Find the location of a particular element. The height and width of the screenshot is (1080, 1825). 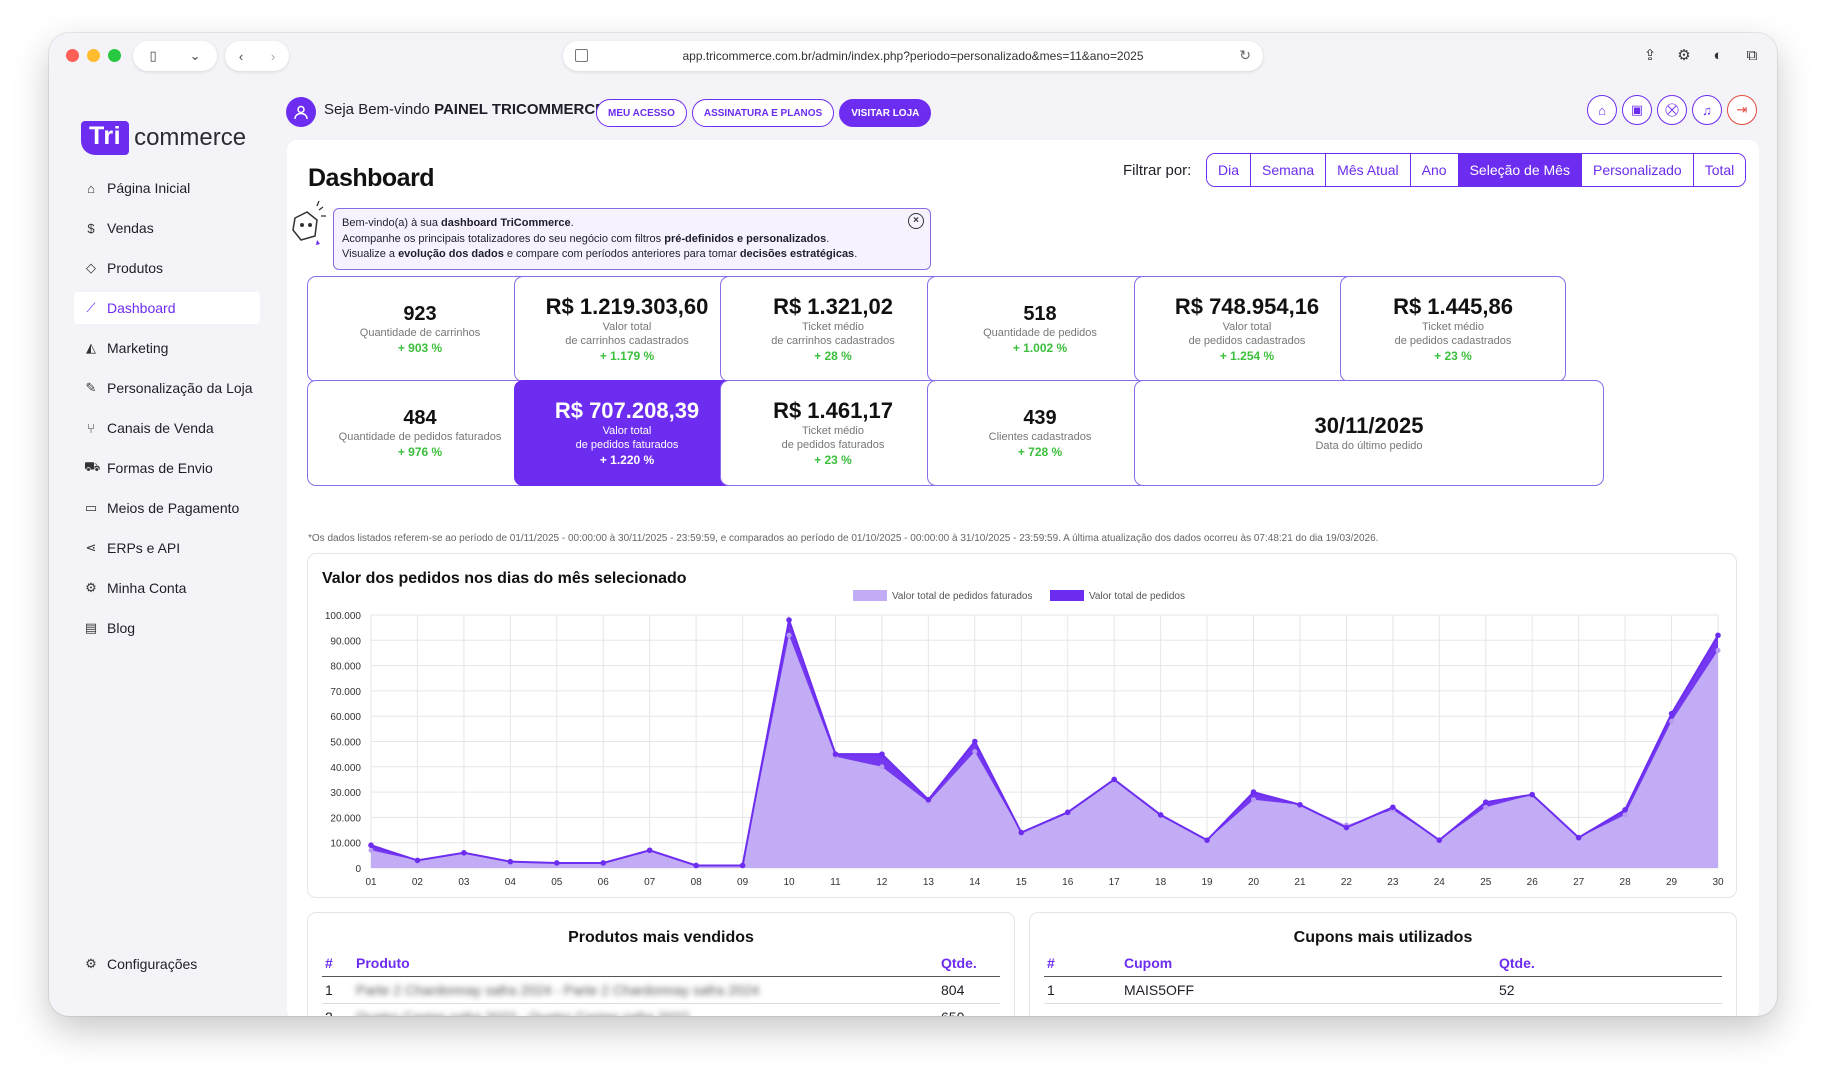

filter-dia-button: Dia is located at coordinates (1229, 170).